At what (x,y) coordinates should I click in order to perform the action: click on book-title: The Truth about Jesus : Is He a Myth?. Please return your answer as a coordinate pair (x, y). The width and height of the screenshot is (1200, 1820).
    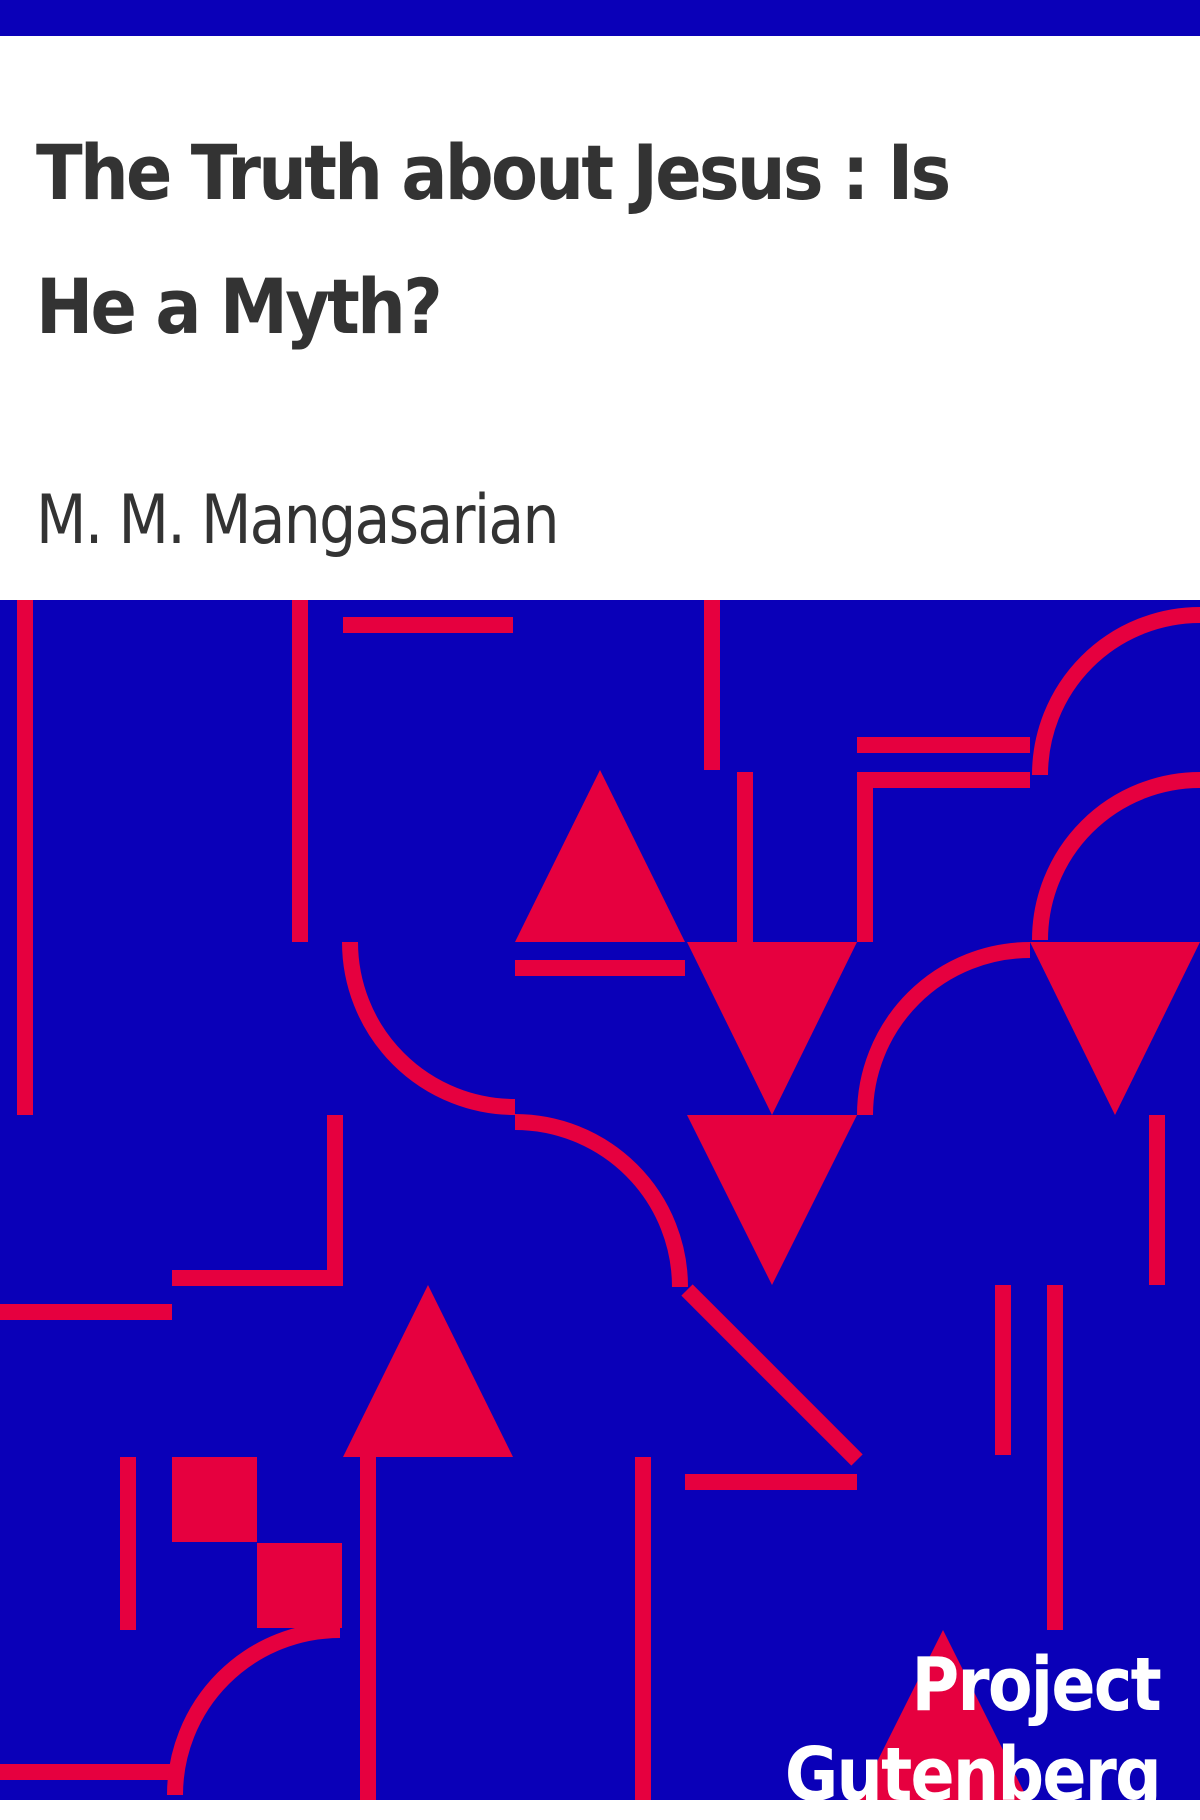
    Looking at the image, I should click on (493, 239).